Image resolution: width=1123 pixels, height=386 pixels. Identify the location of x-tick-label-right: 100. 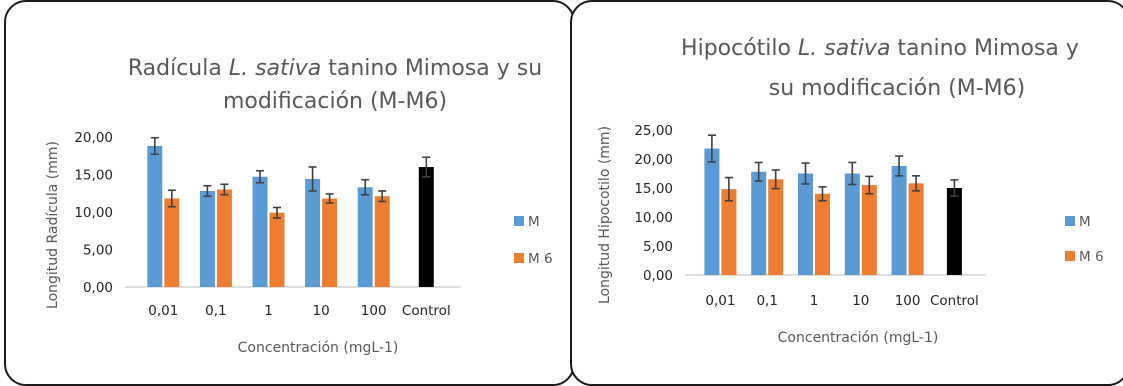
(908, 301).